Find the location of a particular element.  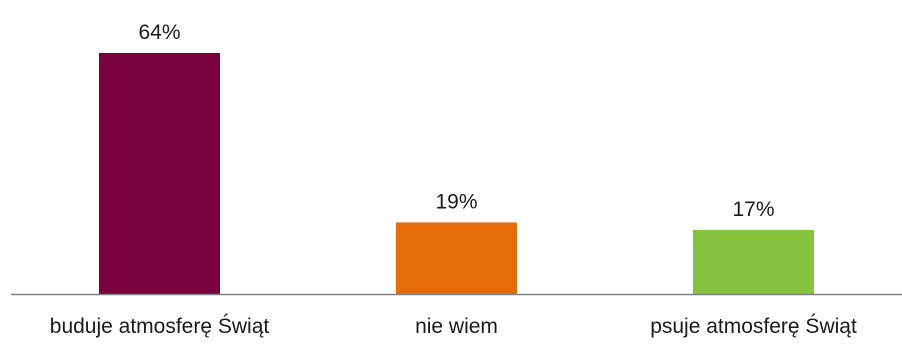

category-label-2: nie wiem is located at coordinates (456, 326).